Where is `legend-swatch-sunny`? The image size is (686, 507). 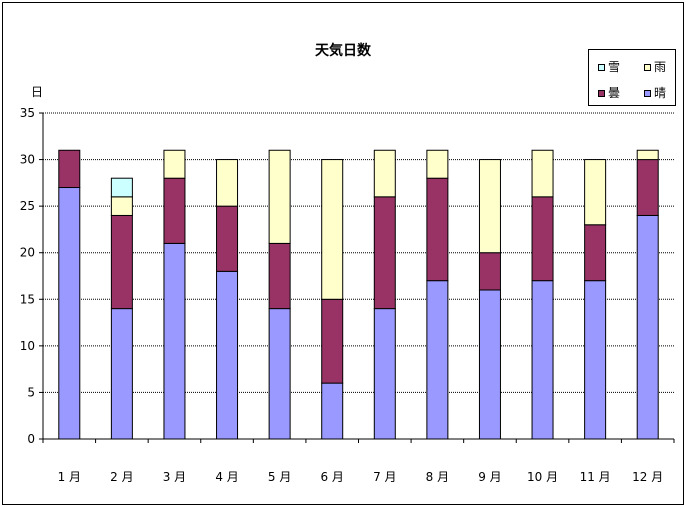 legend-swatch-sunny is located at coordinates (647, 93).